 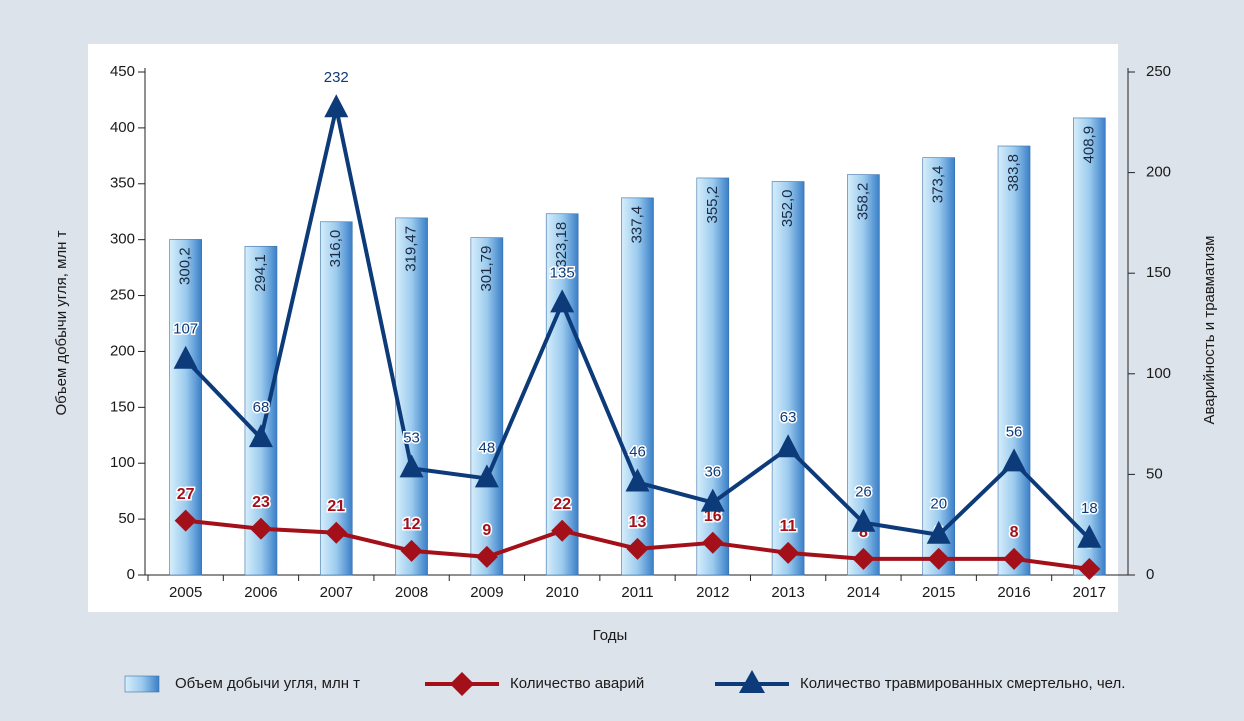 What do you see at coordinates (787, 592) in the screenshot?
I see `x-tick-label: 2013` at bounding box center [787, 592].